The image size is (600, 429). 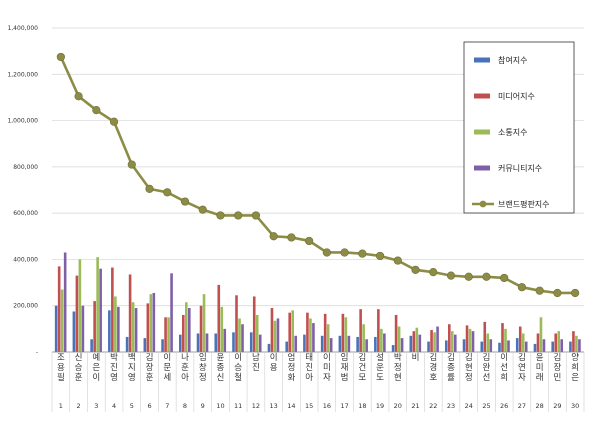 I want to click on x-index-label: 21, so click(x=415, y=406).